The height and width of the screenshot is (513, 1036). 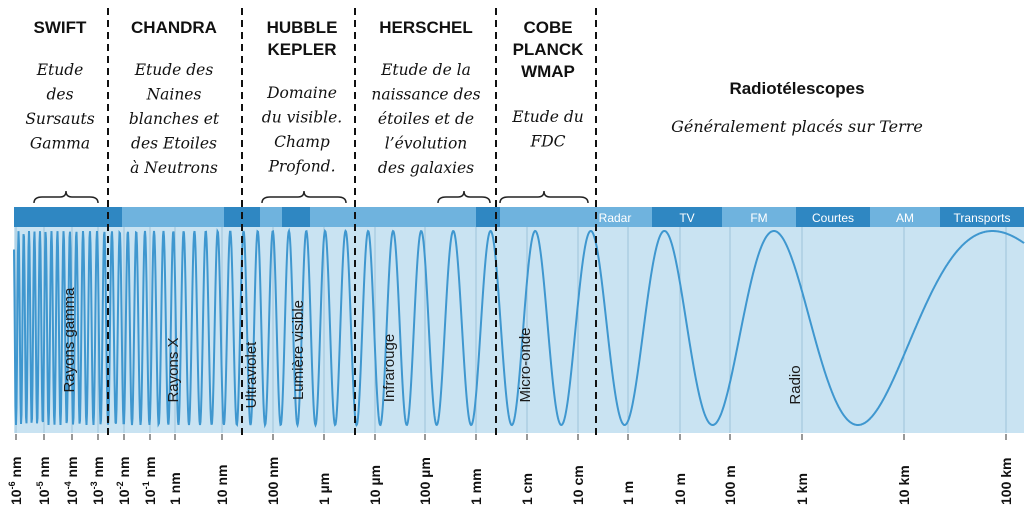 What do you see at coordinates (60, 27) in the screenshot?
I see `mission-name: SWIFT` at bounding box center [60, 27].